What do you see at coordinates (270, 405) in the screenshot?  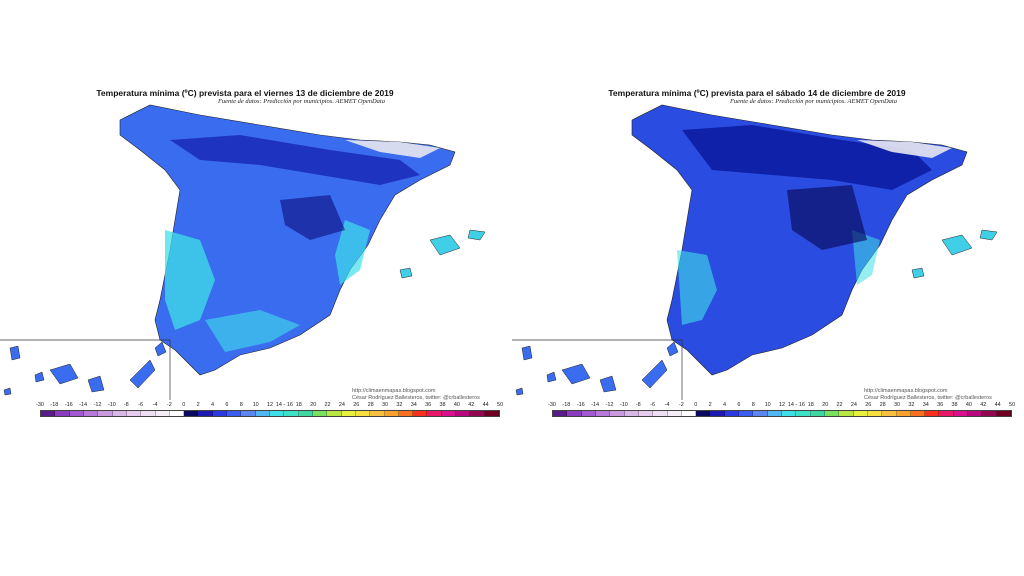 I see `legend-tick-label: 12` at bounding box center [270, 405].